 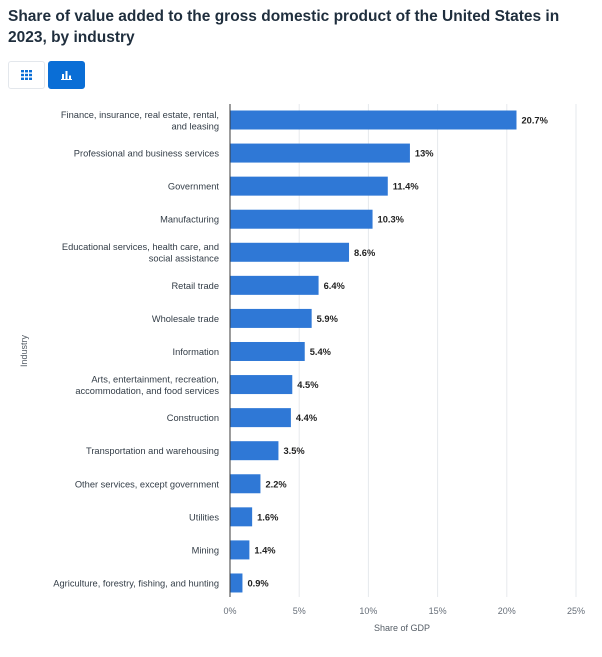 I want to click on bar-chart-icon, so click(x=66, y=75).